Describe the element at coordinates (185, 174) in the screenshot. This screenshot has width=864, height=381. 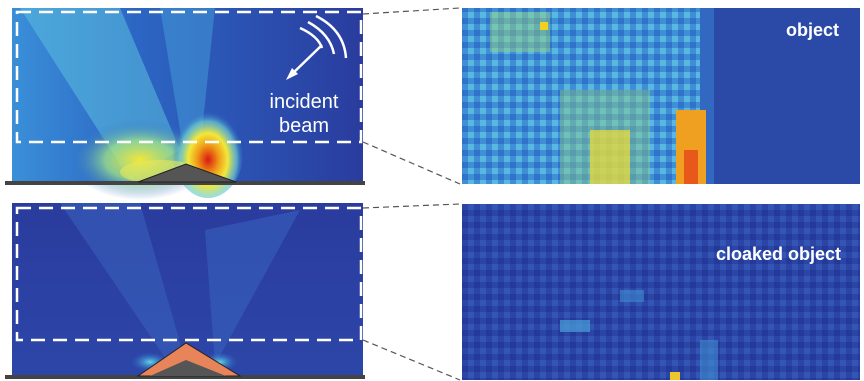
I see `object-top` at that location.